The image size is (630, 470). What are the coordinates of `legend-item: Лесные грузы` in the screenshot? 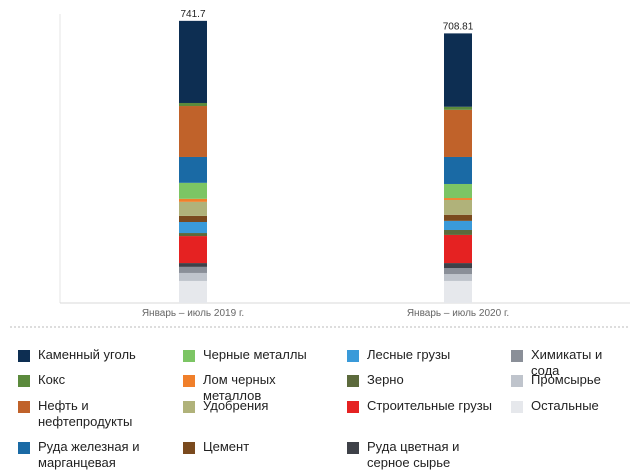 It's located at (411, 357).